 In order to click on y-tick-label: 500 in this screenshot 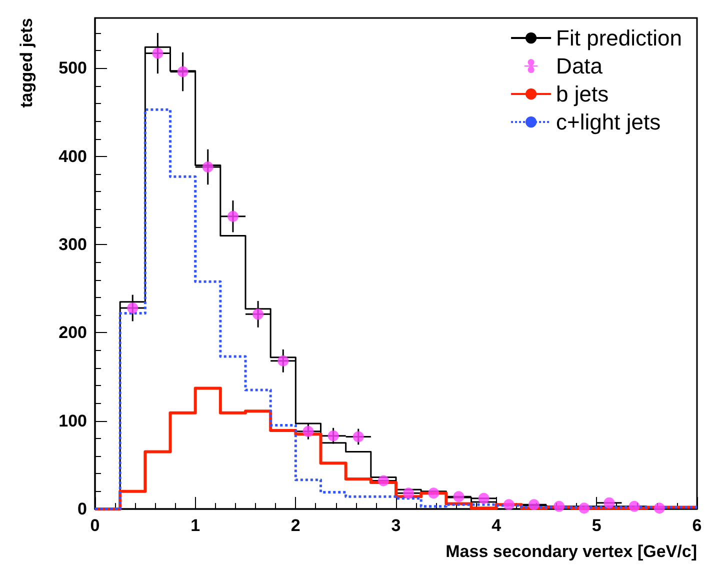, I will do `click(72, 68)`.